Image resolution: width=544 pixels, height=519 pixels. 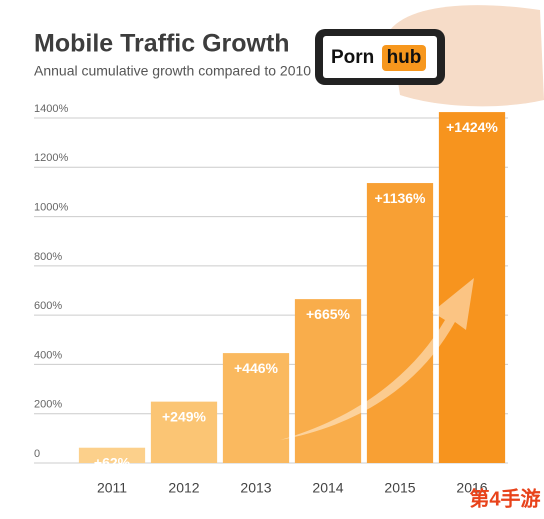 I want to click on y-tick-label: 0, so click(x=37, y=454).